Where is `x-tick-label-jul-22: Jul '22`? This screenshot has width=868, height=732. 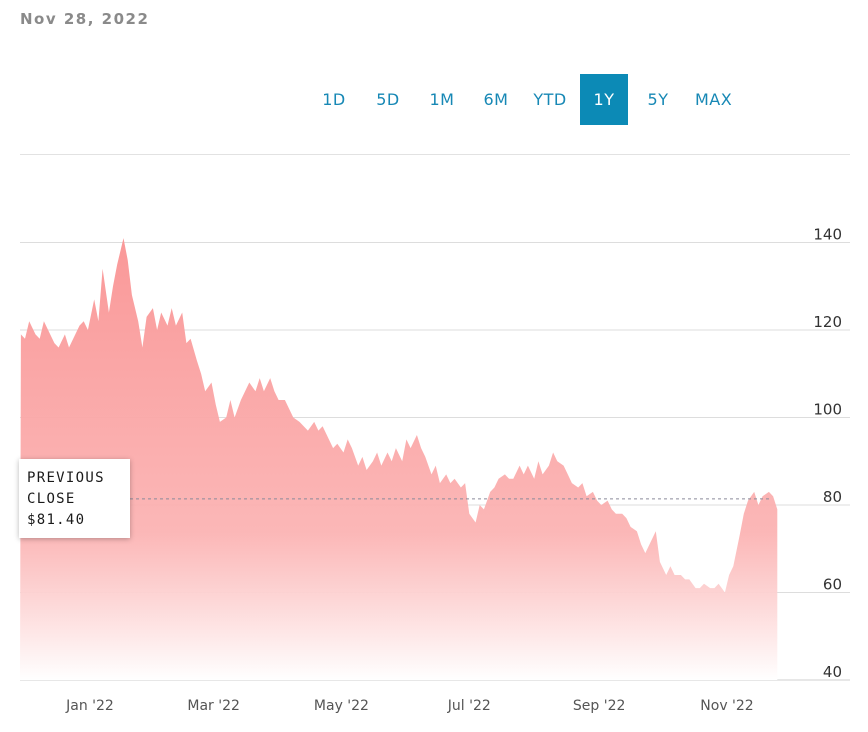 x-tick-label-jul-22: Jul '22 is located at coordinates (469, 706).